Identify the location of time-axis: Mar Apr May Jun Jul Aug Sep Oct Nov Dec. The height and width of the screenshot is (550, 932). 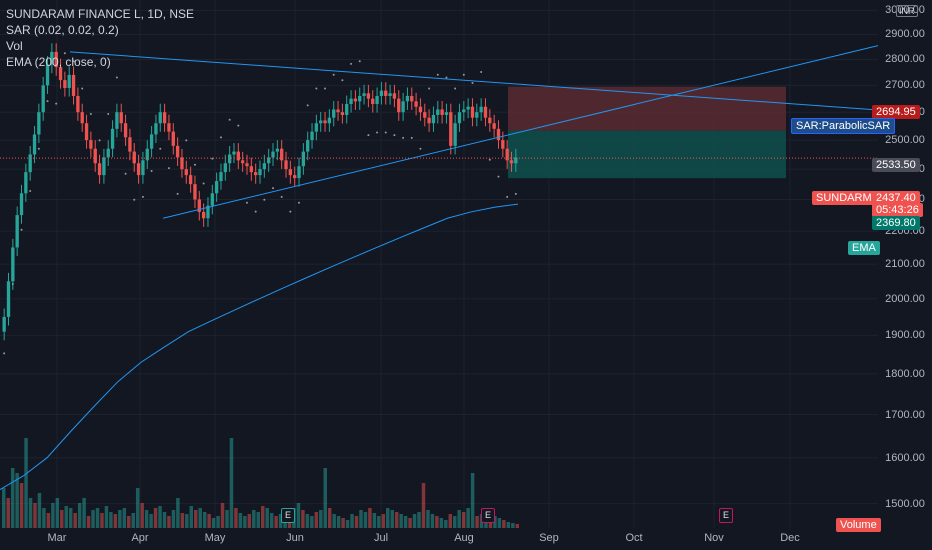
(439, 539).